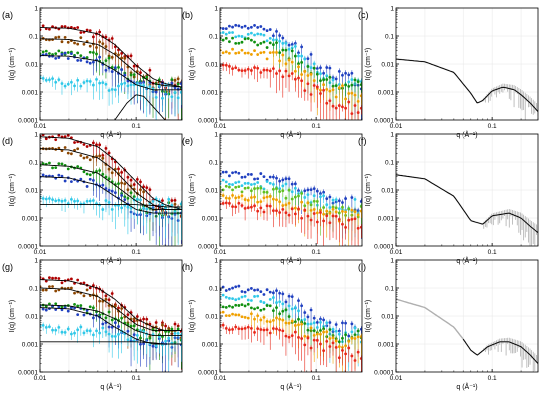  What do you see at coordinates (389, 162) in the screenshot?
I see `y-tick-label: 0.1` at bounding box center [389, 162].